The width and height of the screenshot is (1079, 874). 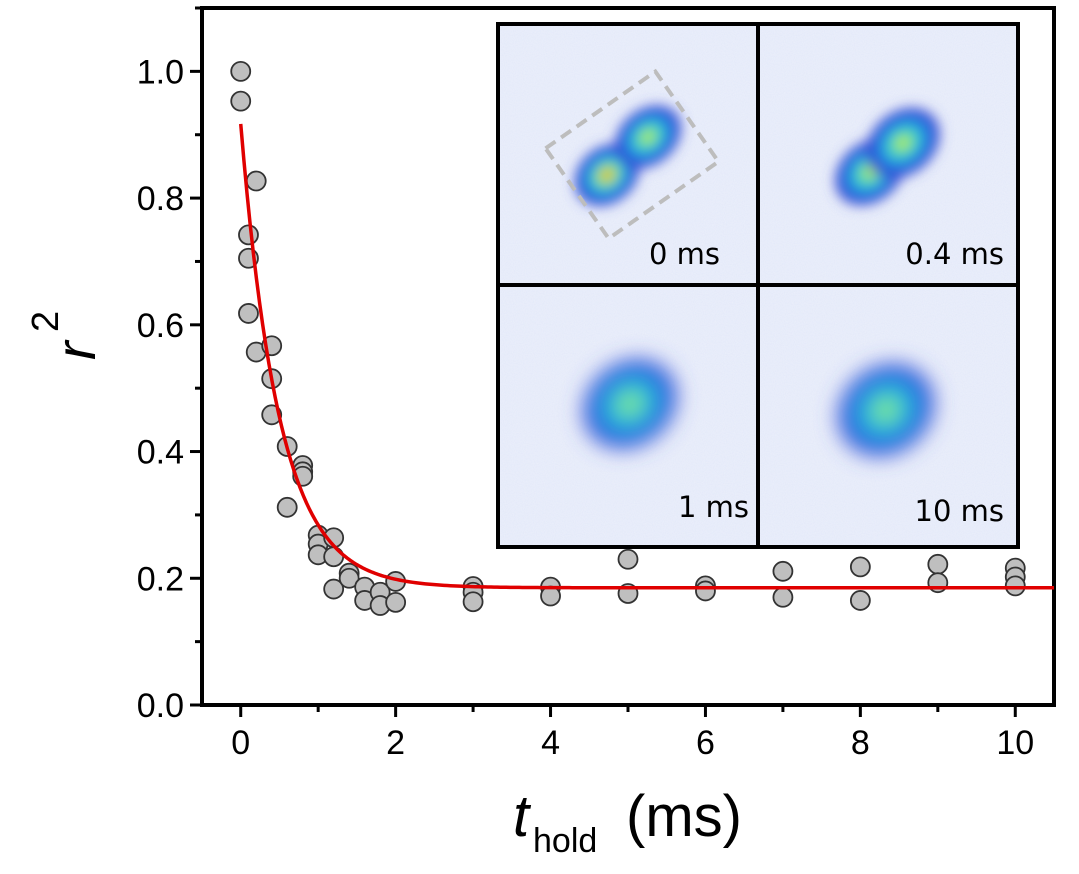 I want to click on x-axis-tick-labels: 0 2 4 6 8 10, so click(x=632, y=743).